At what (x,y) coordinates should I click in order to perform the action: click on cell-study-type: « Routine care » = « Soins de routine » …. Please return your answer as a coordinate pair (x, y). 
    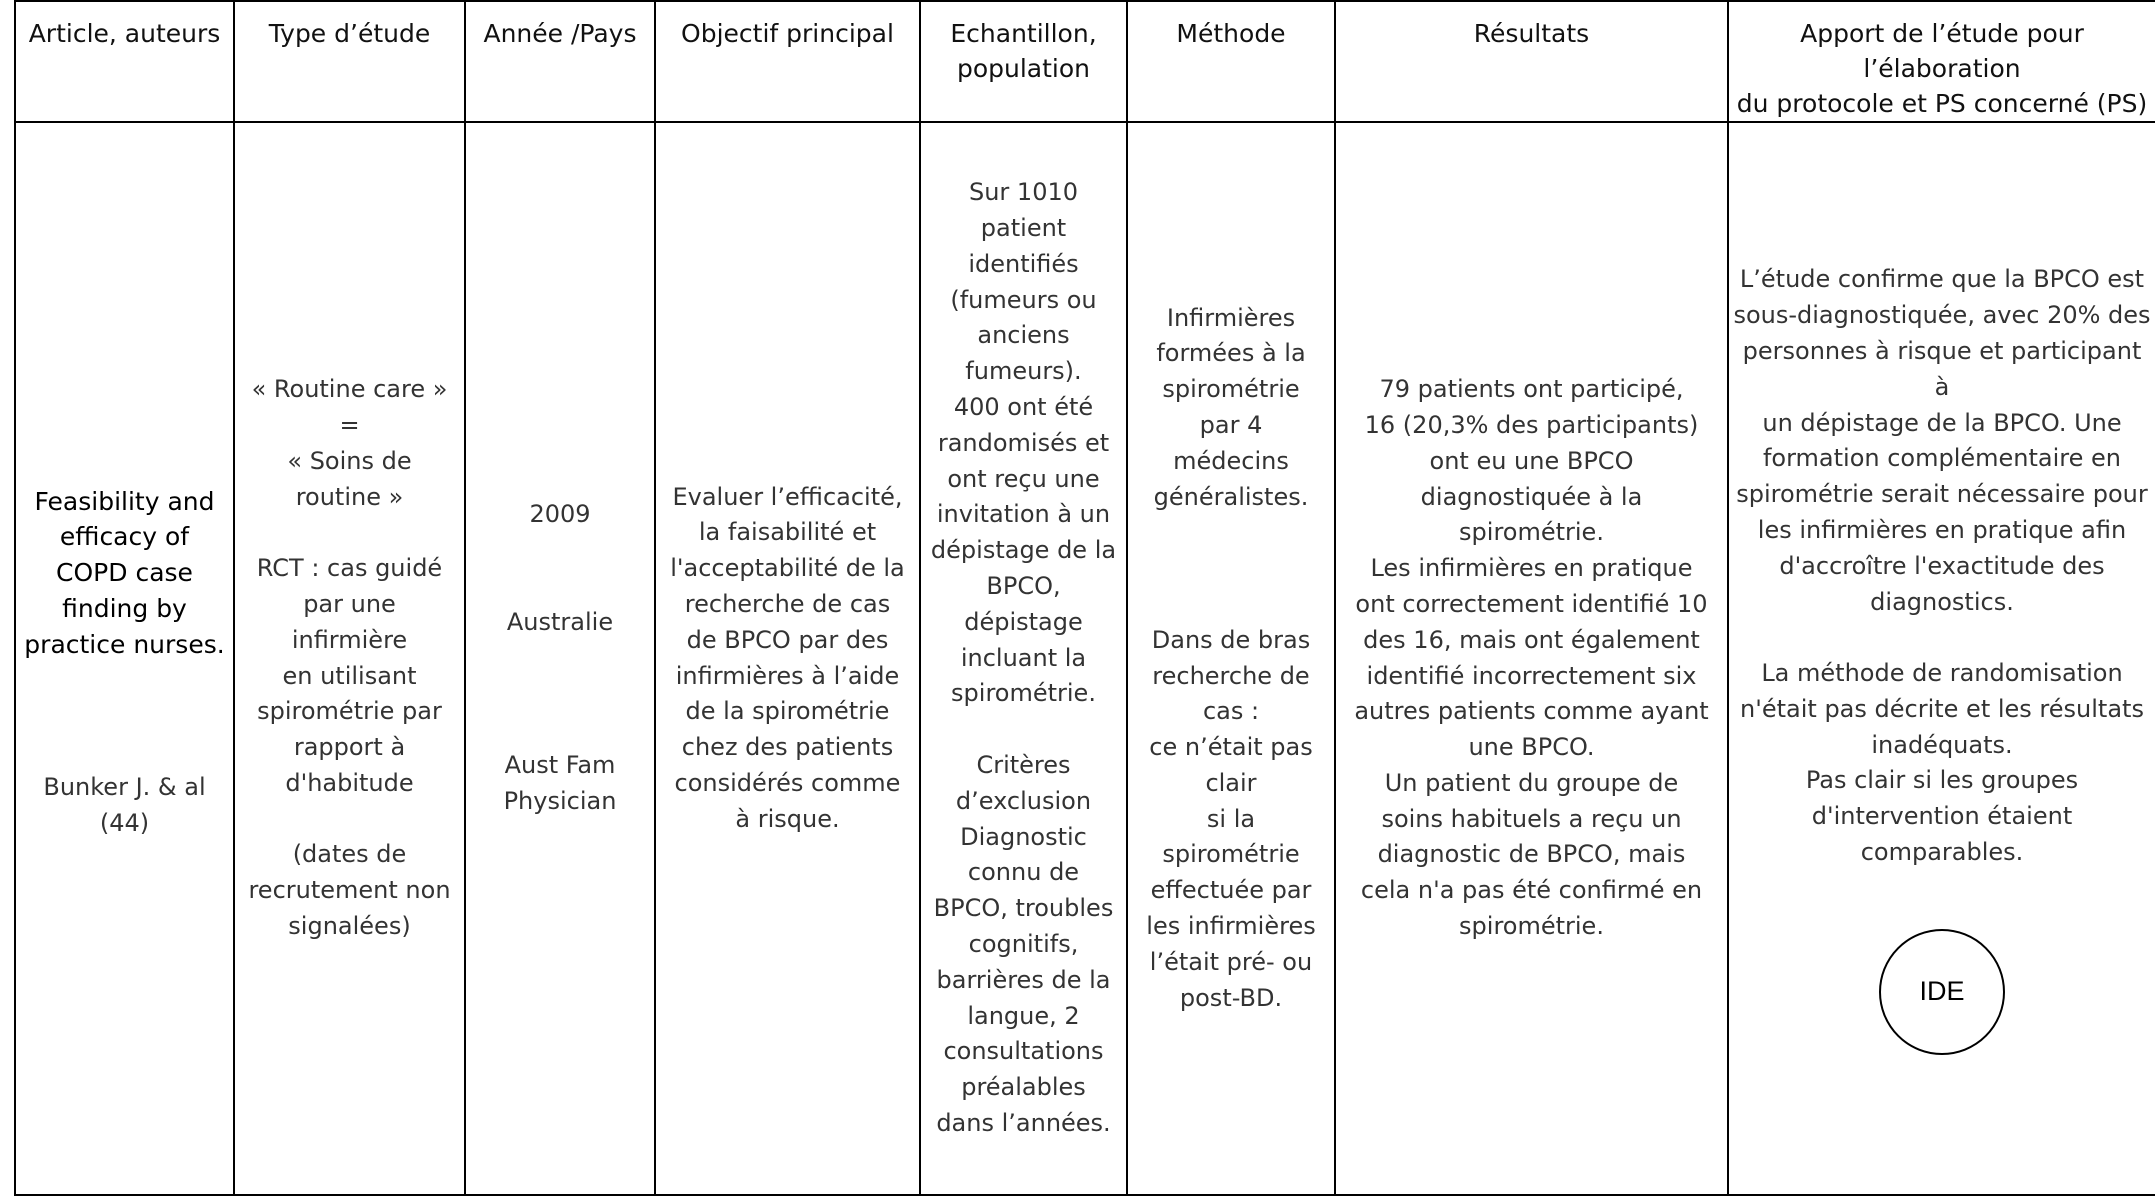
    Looking at the image, I should click on (349, 658).